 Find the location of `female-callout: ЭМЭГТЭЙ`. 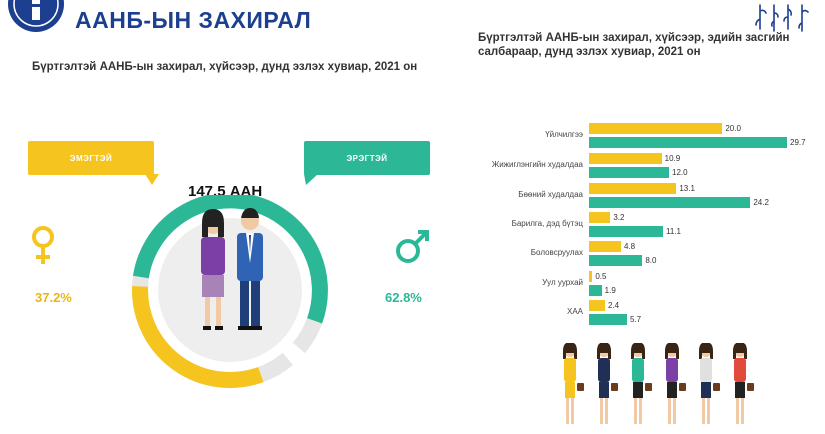

female-callout: ЭМЭГТЭЙ is located at coordinates (91, 158).